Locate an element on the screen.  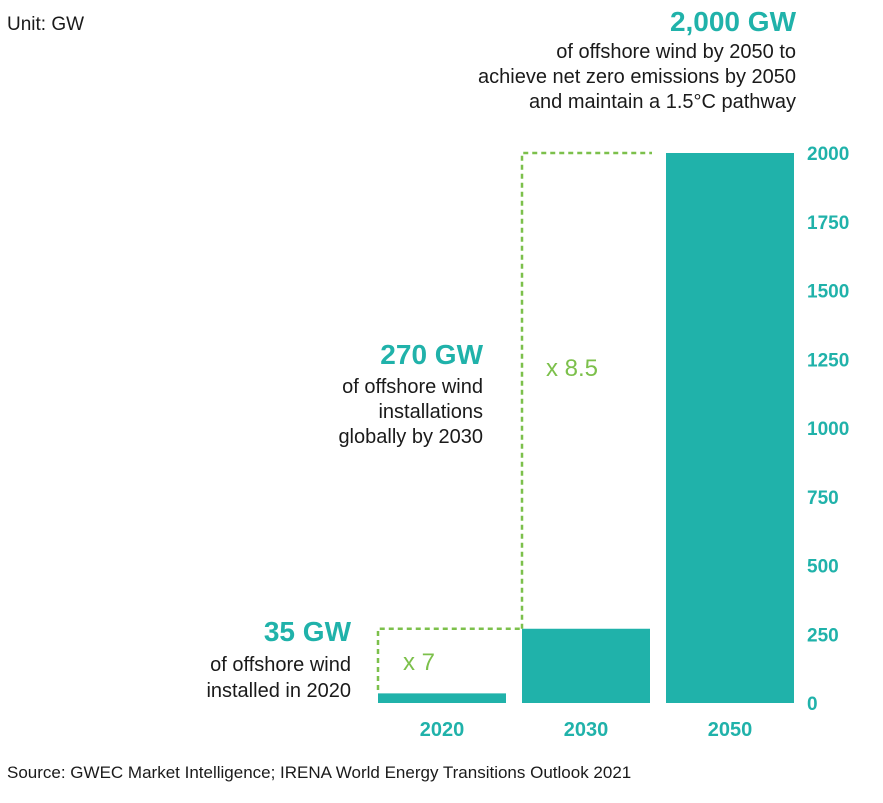
y-tick-label: 1500 is located at coordinates (828, 292).